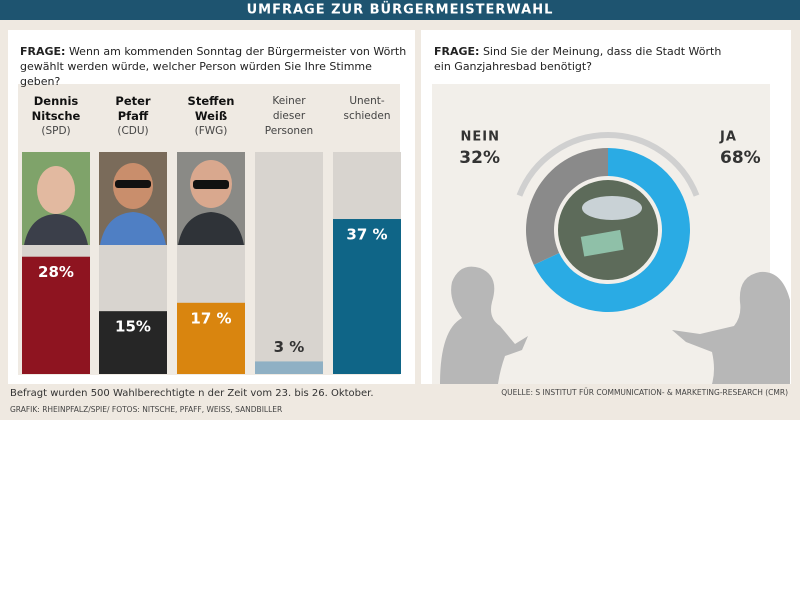 The width and height of the screenshot is (800, 608). What do you see at coordinates (55, 131) in the screenshot?
I see `party-label: (SPD)` at bounding box center [55, 131].